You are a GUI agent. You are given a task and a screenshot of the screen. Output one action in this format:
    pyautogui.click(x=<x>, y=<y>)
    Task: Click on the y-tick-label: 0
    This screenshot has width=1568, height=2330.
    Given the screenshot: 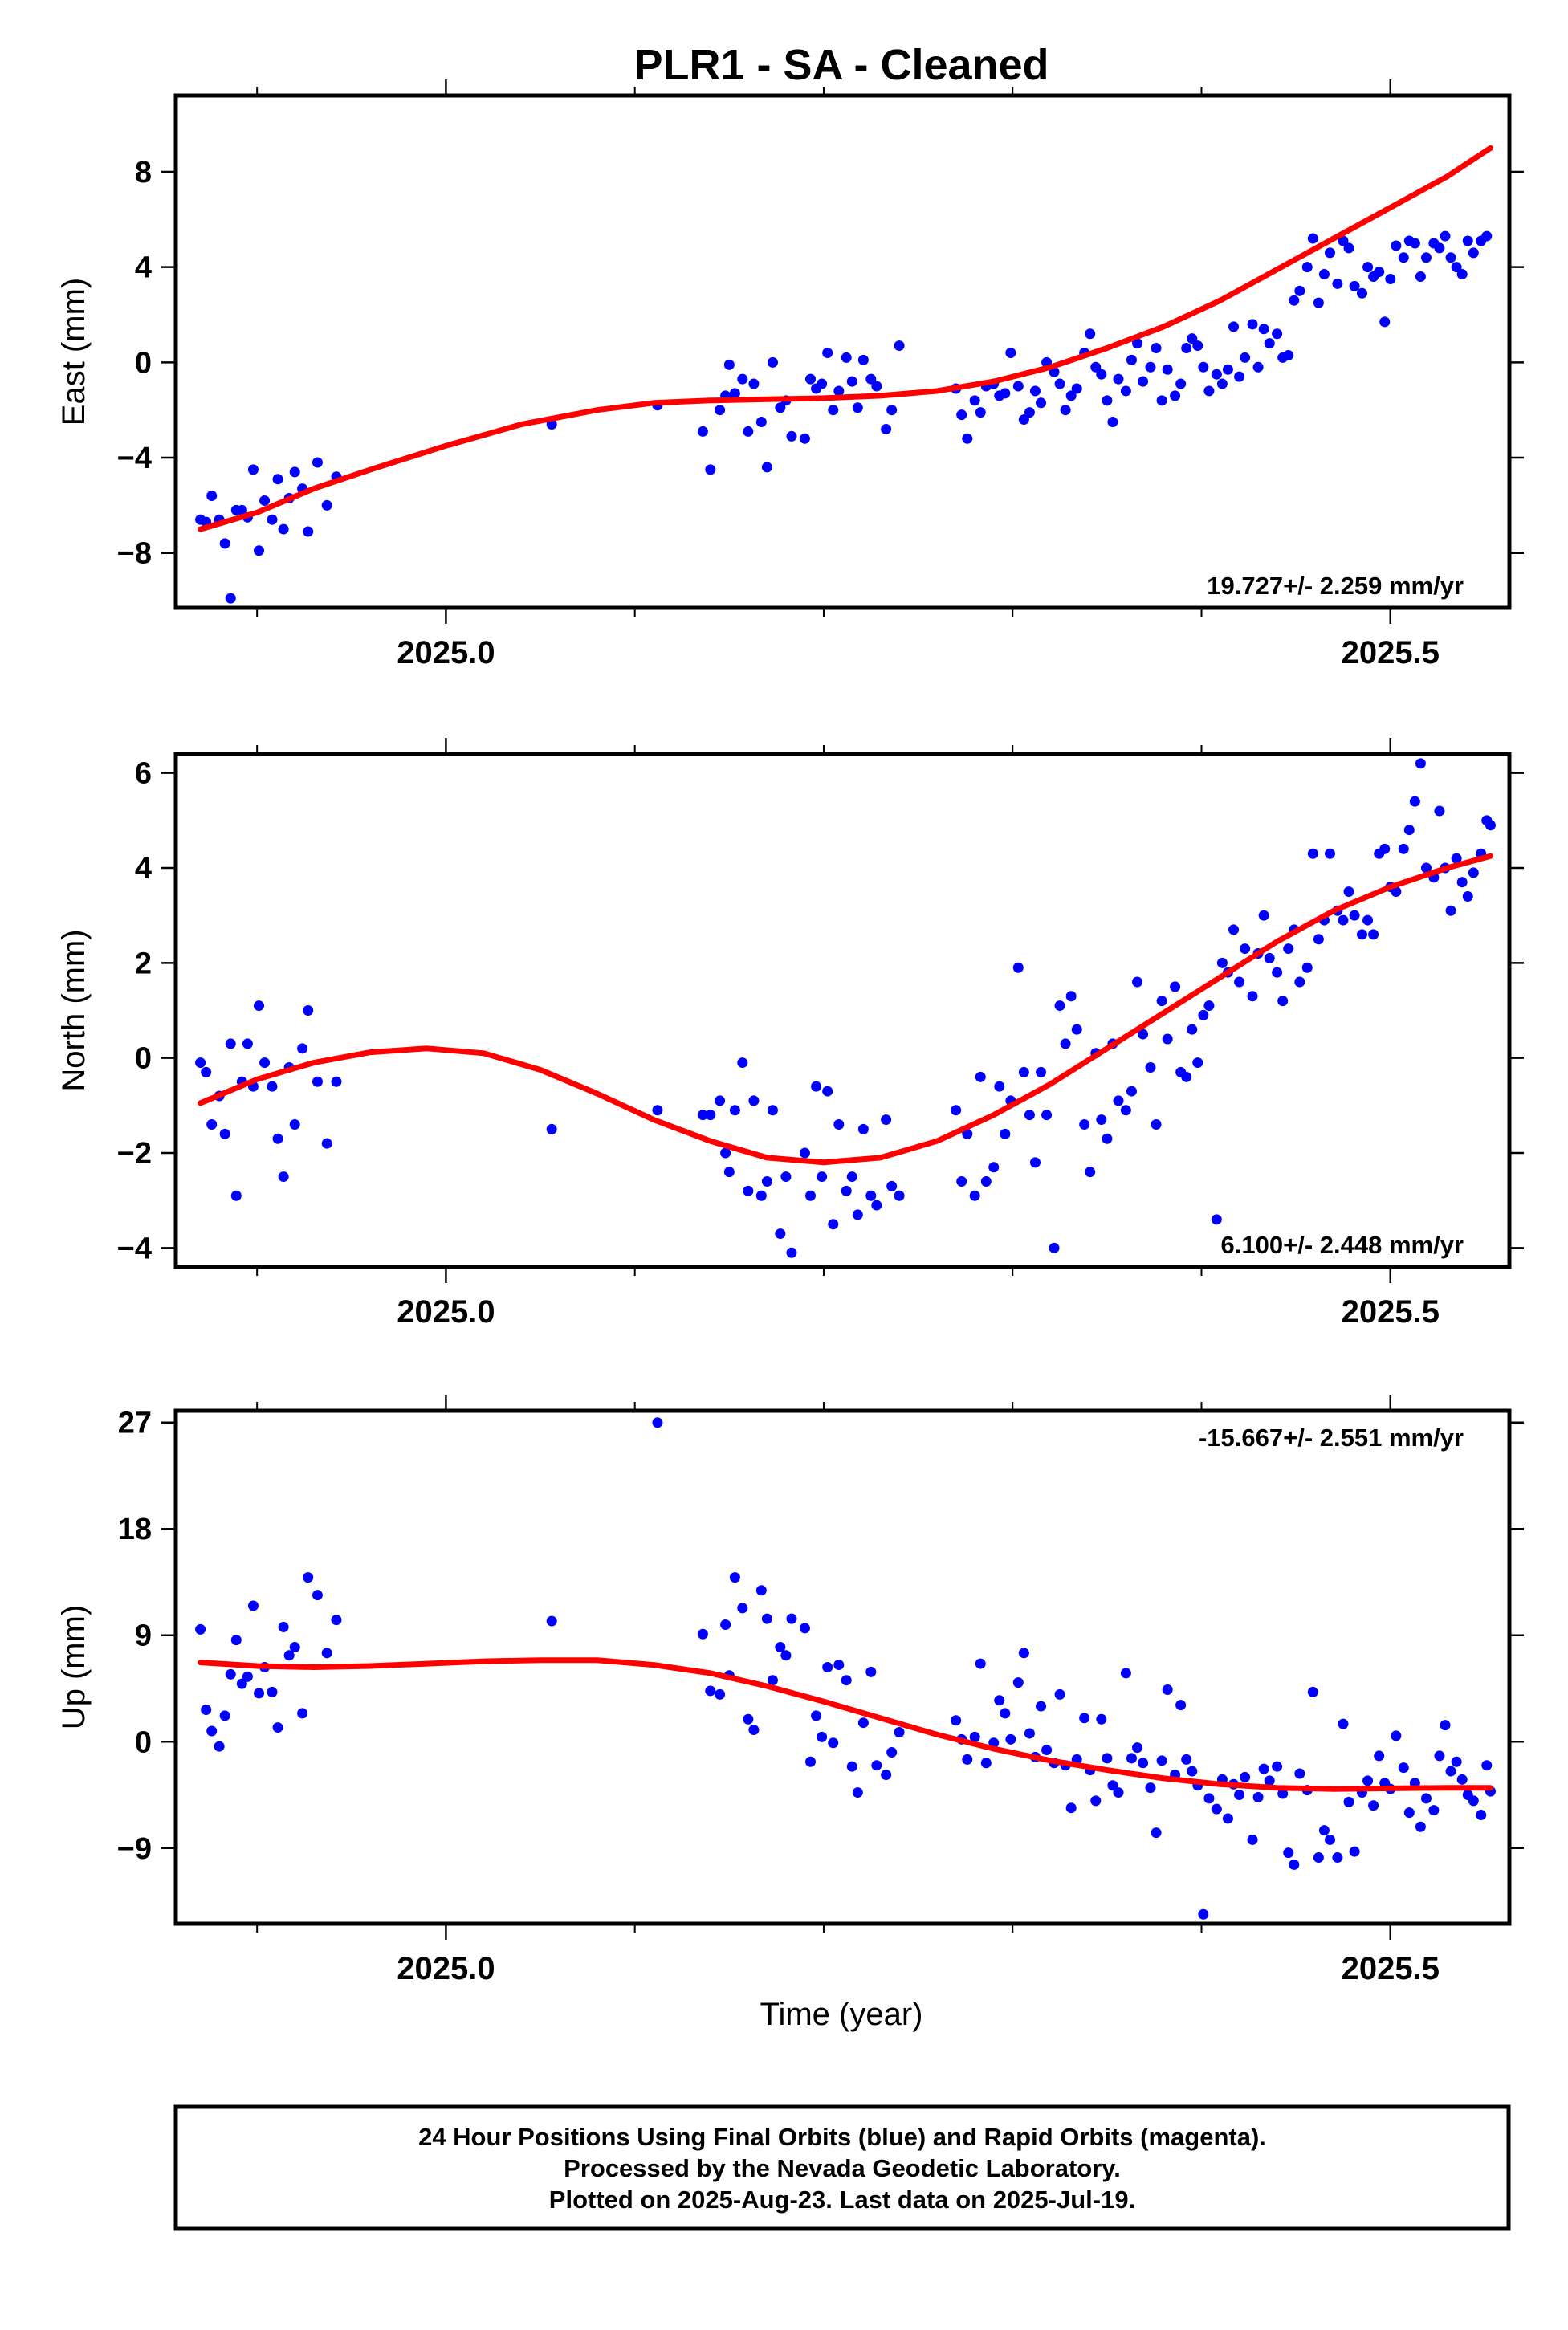 What is the action you would take?
    pyautogui.click(x=143, y=1742)
    